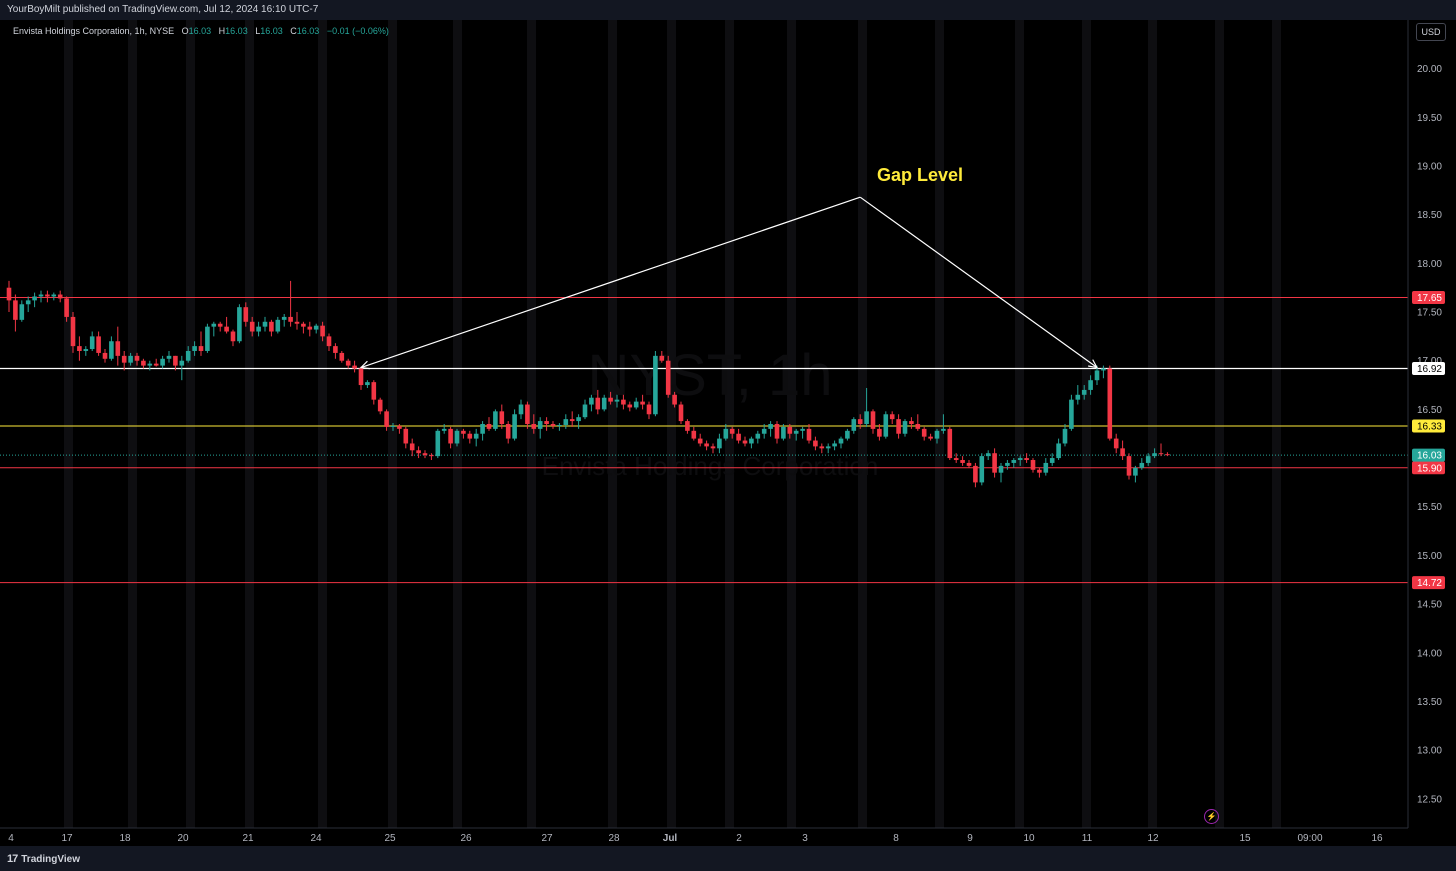 The width and height of the screenshot is (1456, 871). What do you see at coordinates (1431, 32) in the screenshot?
I see `currency-button: USD` at bounding box center [1431, 32].